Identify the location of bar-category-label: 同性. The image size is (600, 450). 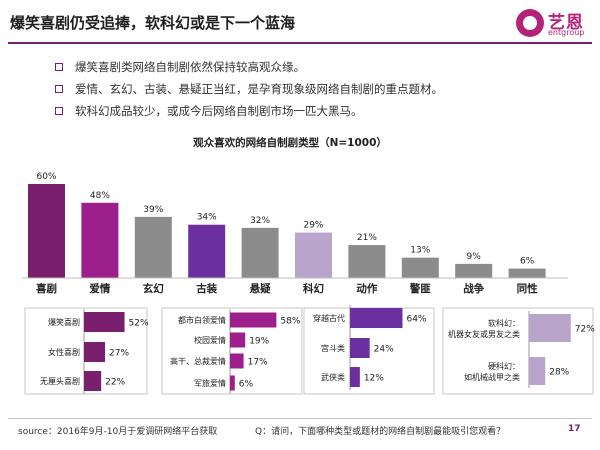
(527, 288).